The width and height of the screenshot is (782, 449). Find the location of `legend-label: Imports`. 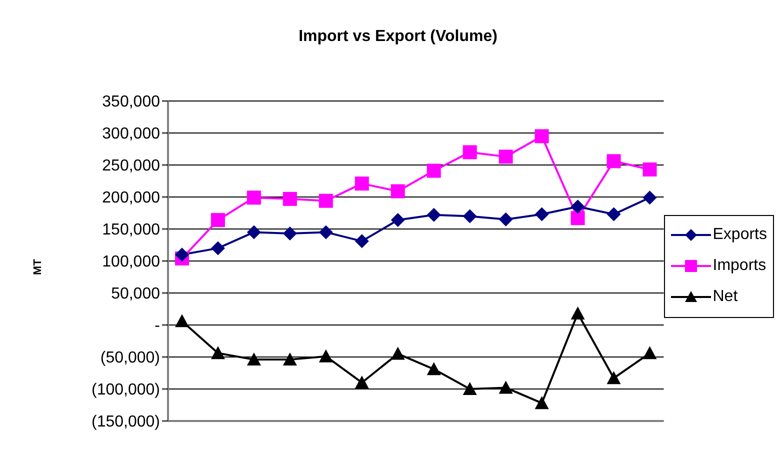

legend-label: Imports is located at coordinates (739, 266).